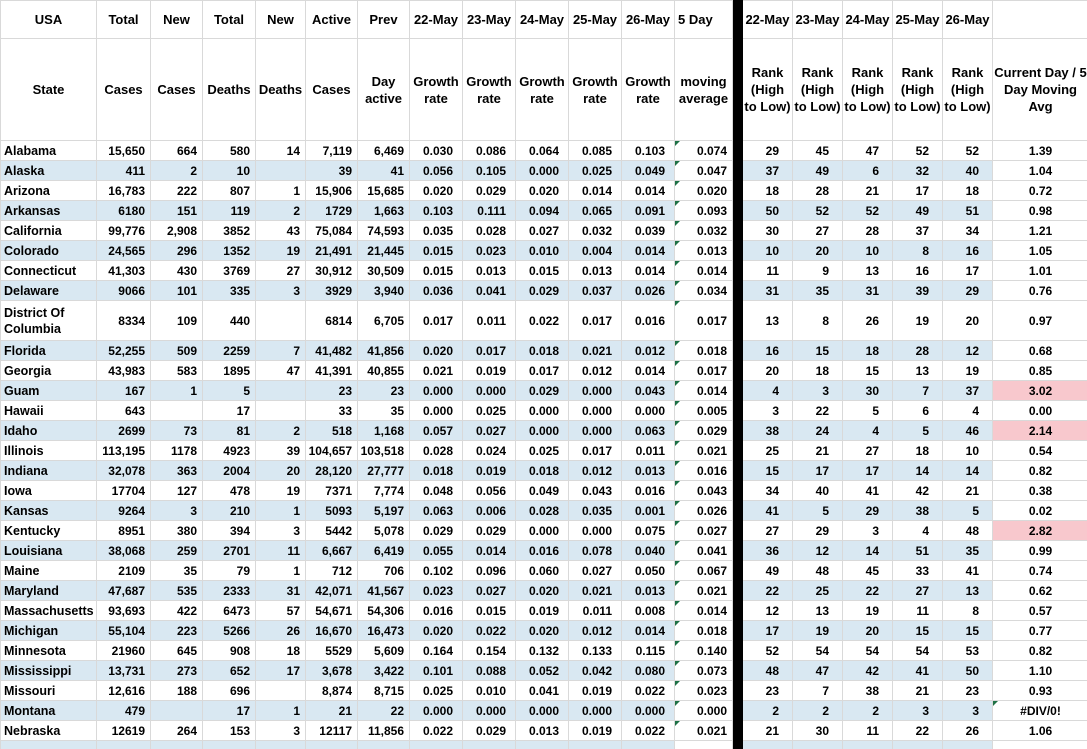 The width and height of the screenshot is (1087, 749). What do you see at coordinates (542, 690) in the screenshot?
I see `cell-growth-rate-24may: 0.041` at bounding box center [542, 690].